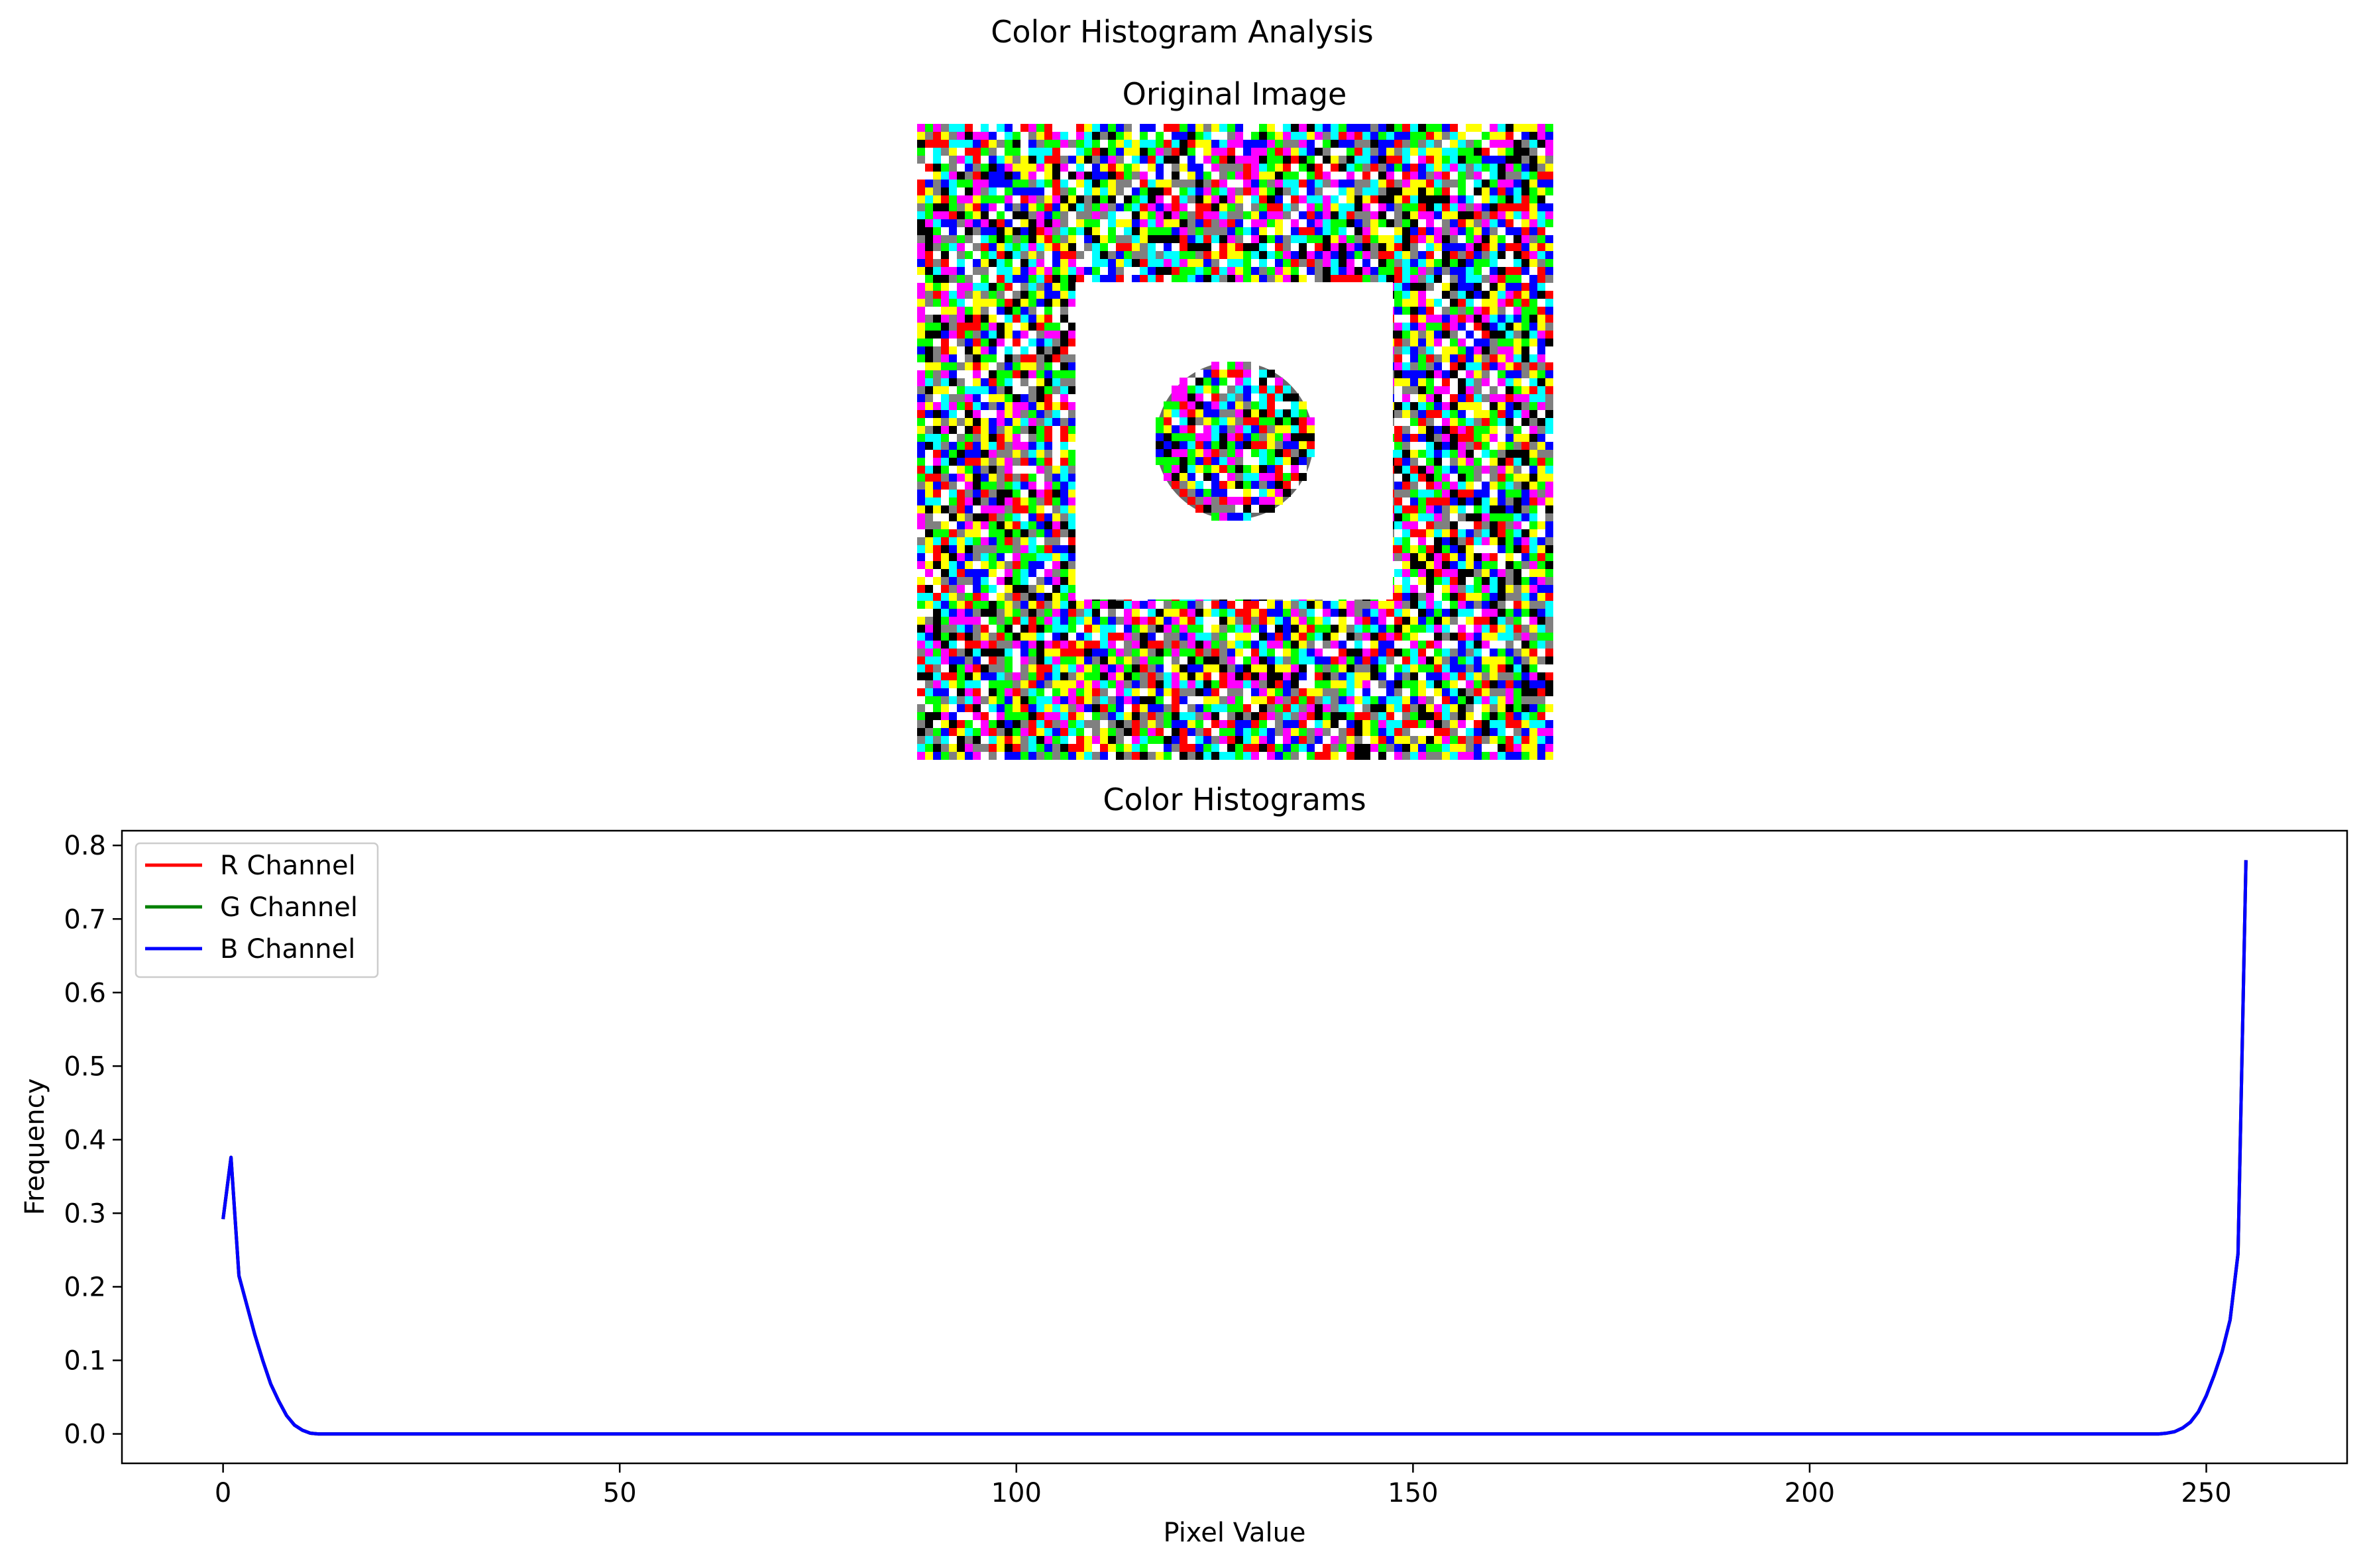 This screenshot has width=2365, height=1568. I want to click on y-tick-label: 0.4, so click(85, 1140).